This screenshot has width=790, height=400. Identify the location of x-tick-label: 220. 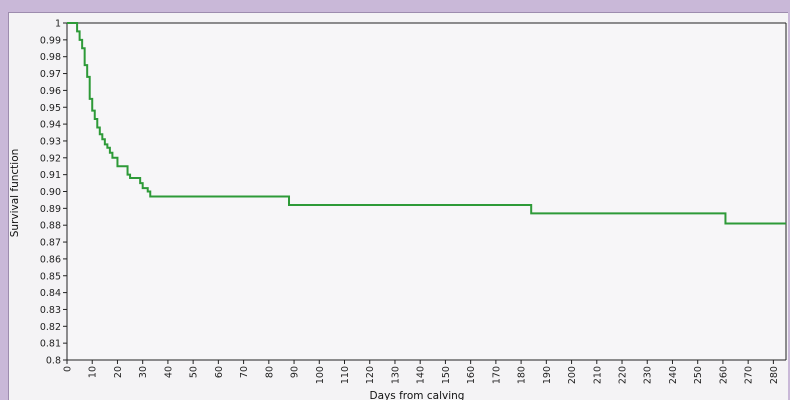
(623, 375).